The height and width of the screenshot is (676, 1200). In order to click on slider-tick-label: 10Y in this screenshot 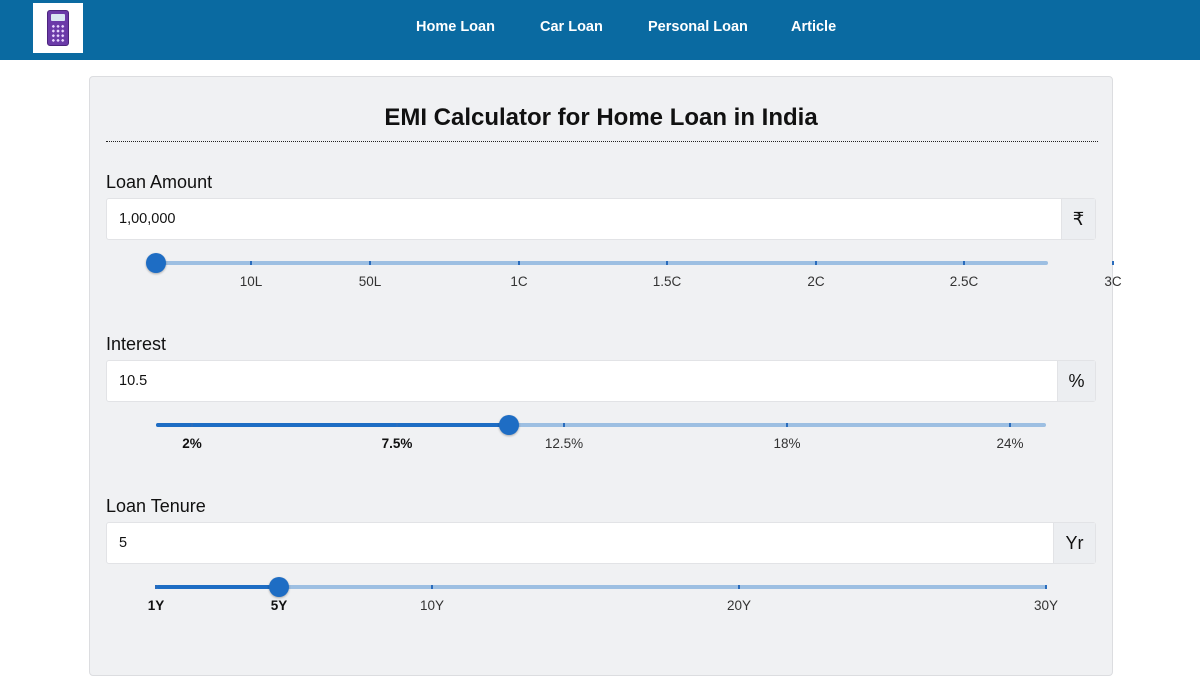, I will do `click(432, 605)`.